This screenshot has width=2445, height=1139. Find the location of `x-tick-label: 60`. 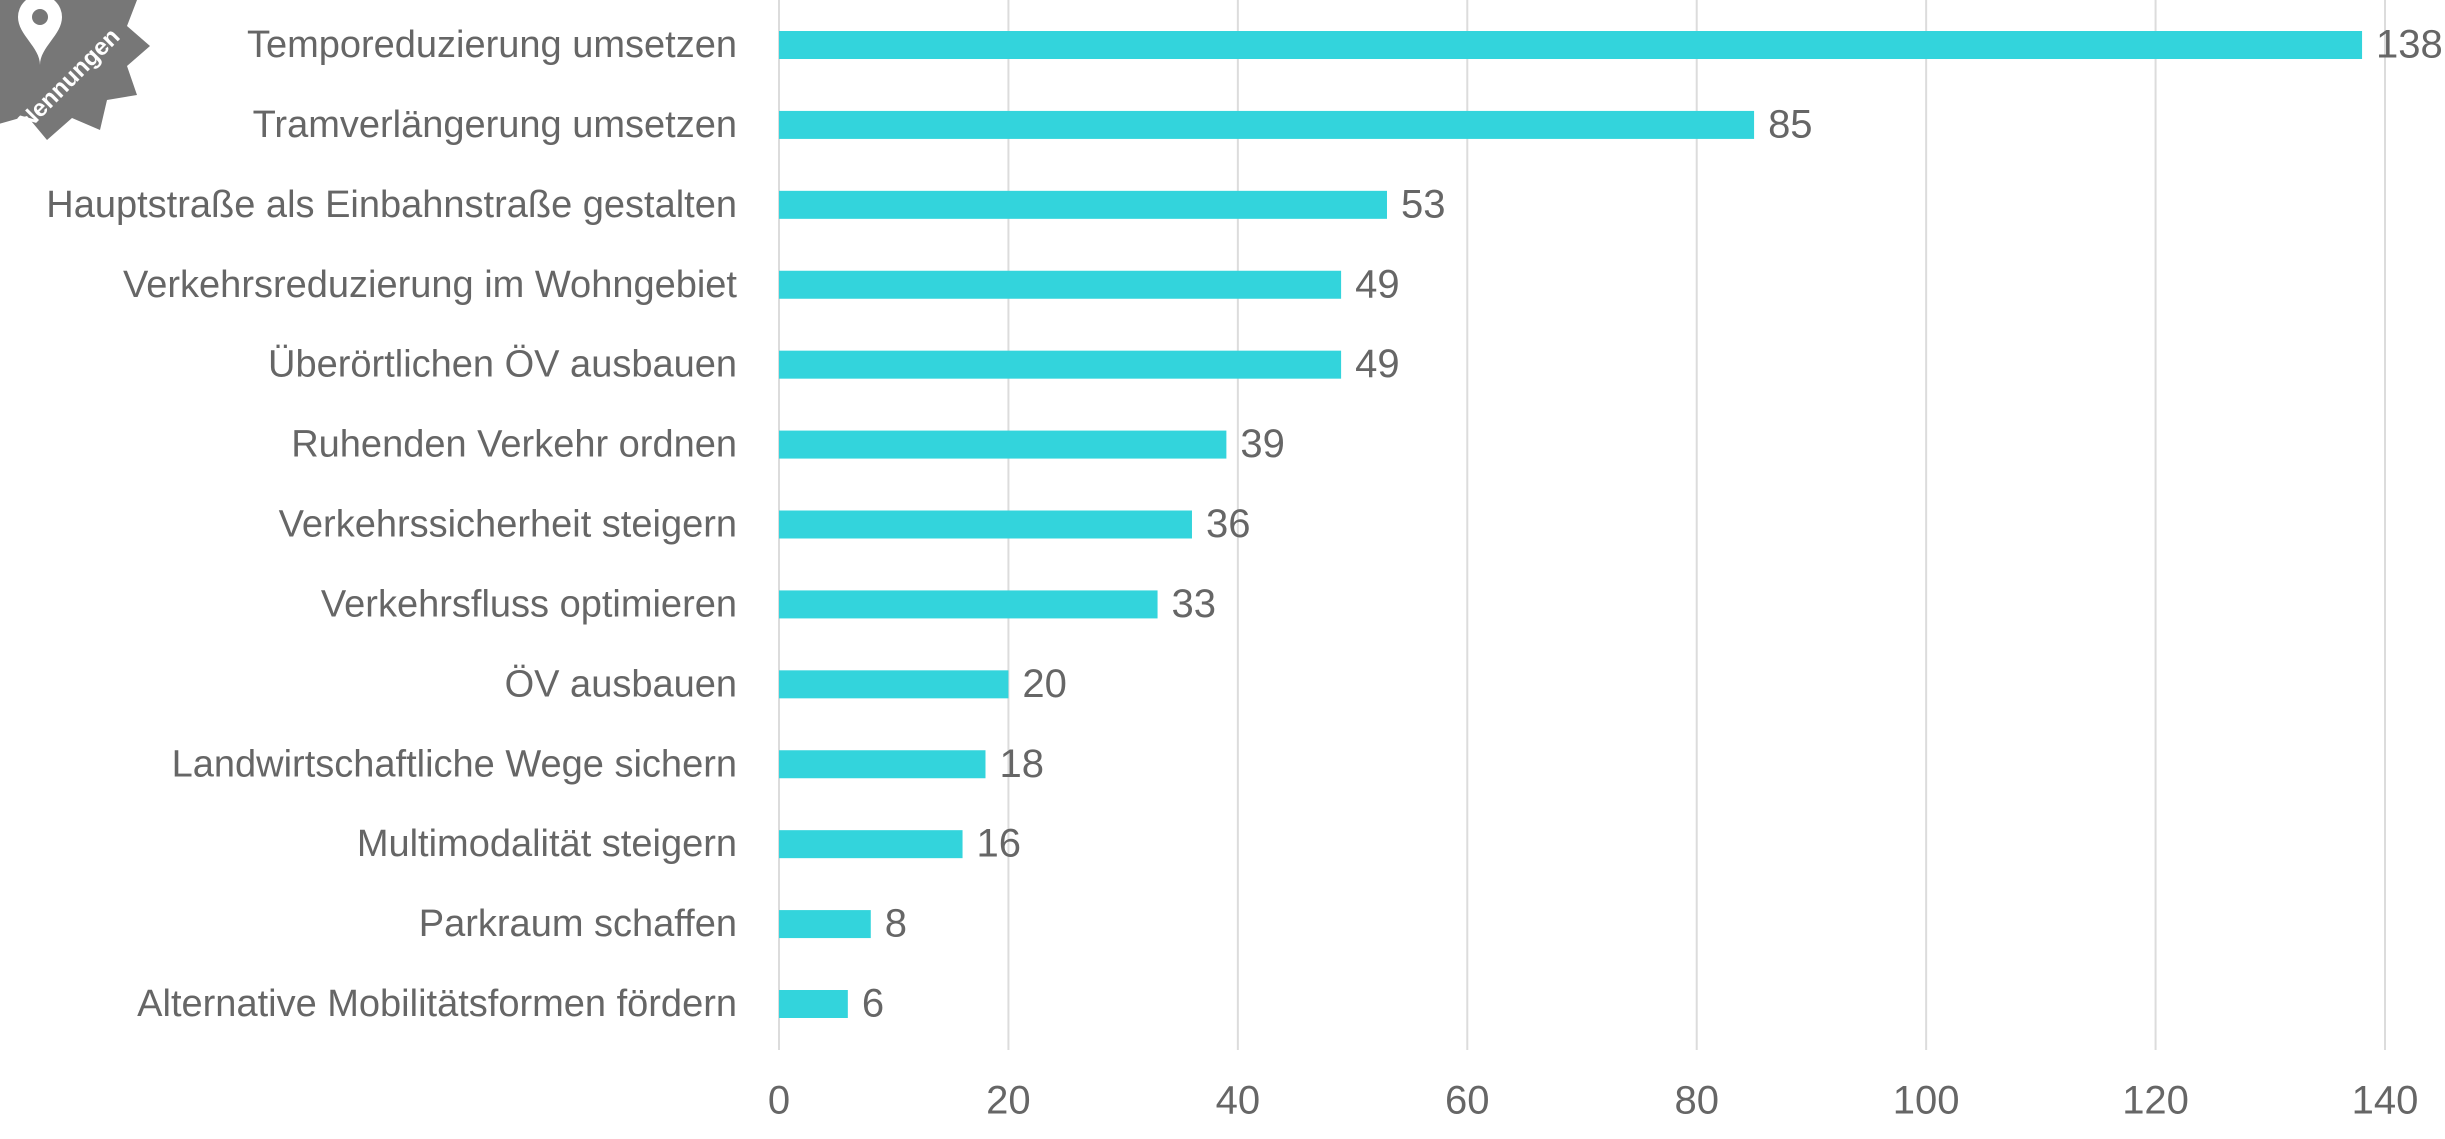

x-tick-label: 60 is located at coordinates (1467, 1101).